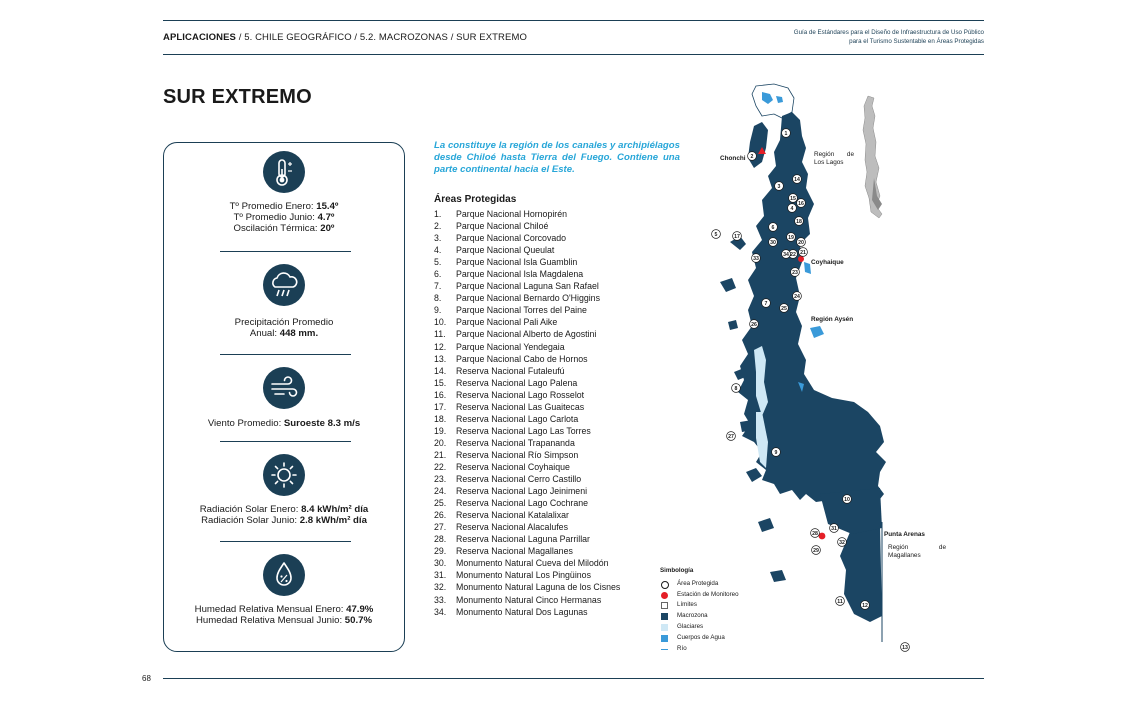 This screenshot has width=1133, height=720. Describe the element at coordinates (438, 262) in the screenshot. I see `protected-area-number: 5.` at that location.